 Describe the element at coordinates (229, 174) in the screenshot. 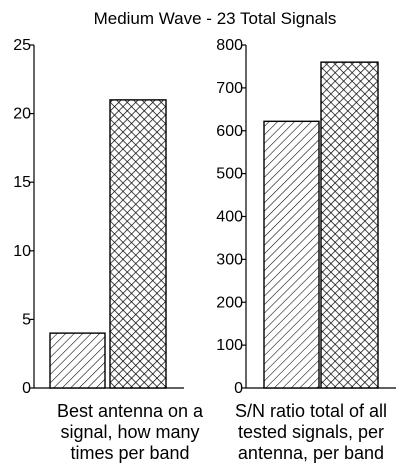

I see `y-tick-label: 500` at that location.